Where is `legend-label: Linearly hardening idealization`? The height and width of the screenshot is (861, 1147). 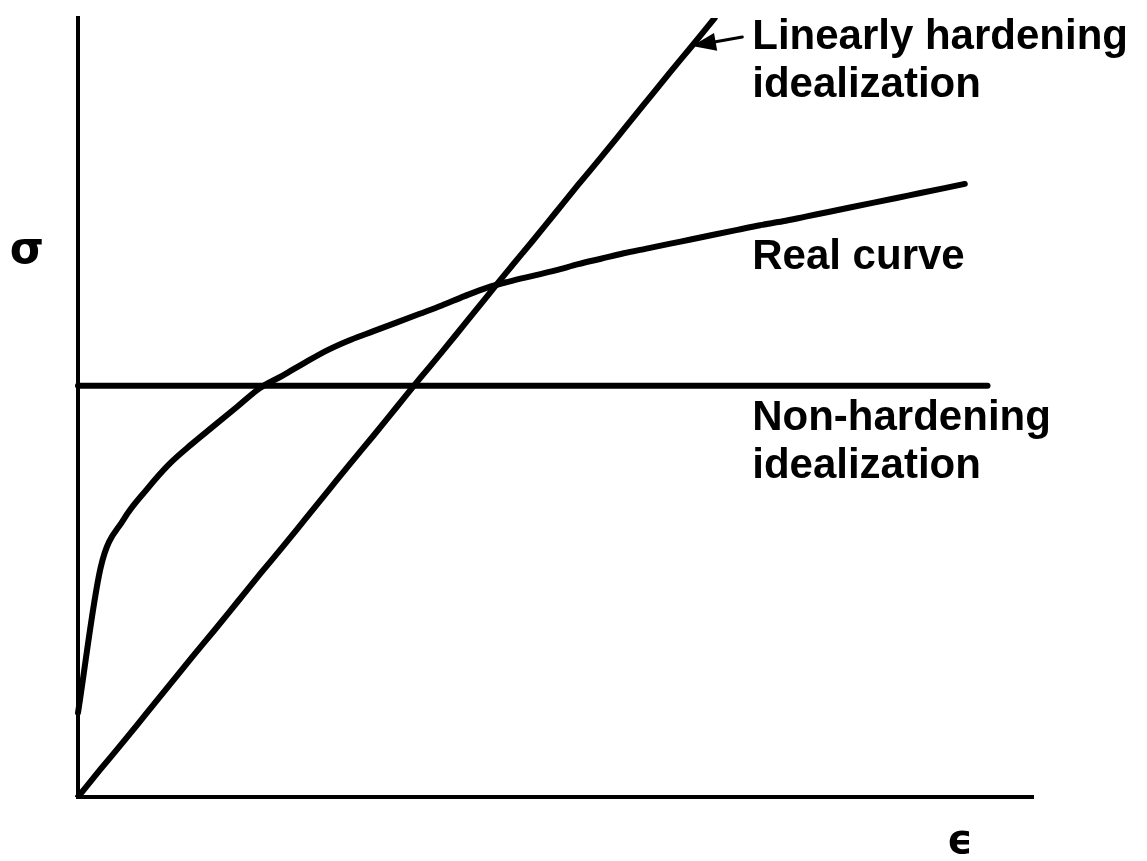
legend-label: Linearly hardening idealization is located at coordinates (940, 58).